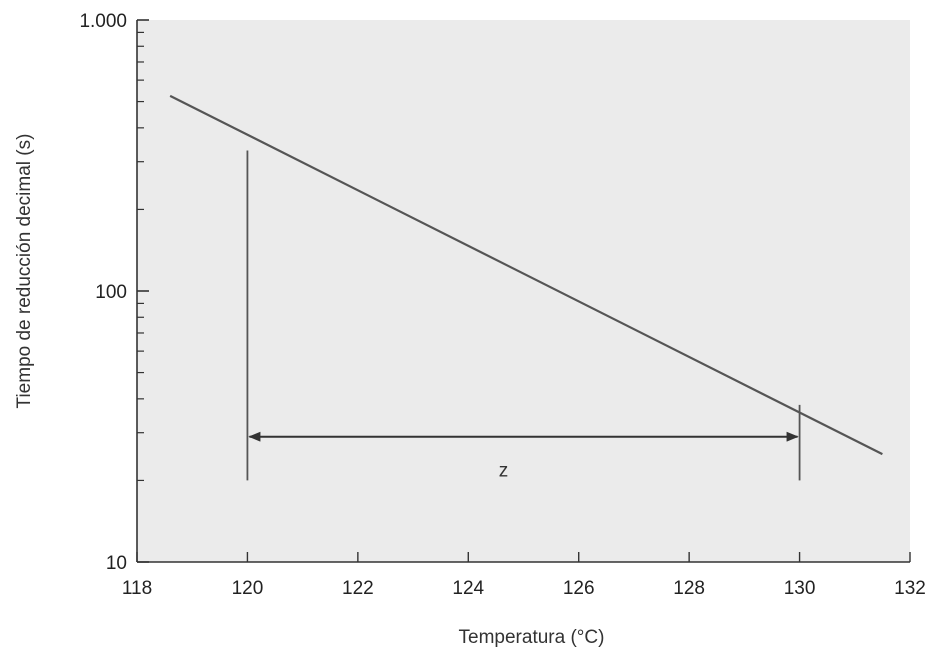 The width and height of the screenshot is (933, 656). What do you see at coordinates (579, 588) in the screenshot?
I see `x-tick-label: 126` at bounding box center [579, 588].